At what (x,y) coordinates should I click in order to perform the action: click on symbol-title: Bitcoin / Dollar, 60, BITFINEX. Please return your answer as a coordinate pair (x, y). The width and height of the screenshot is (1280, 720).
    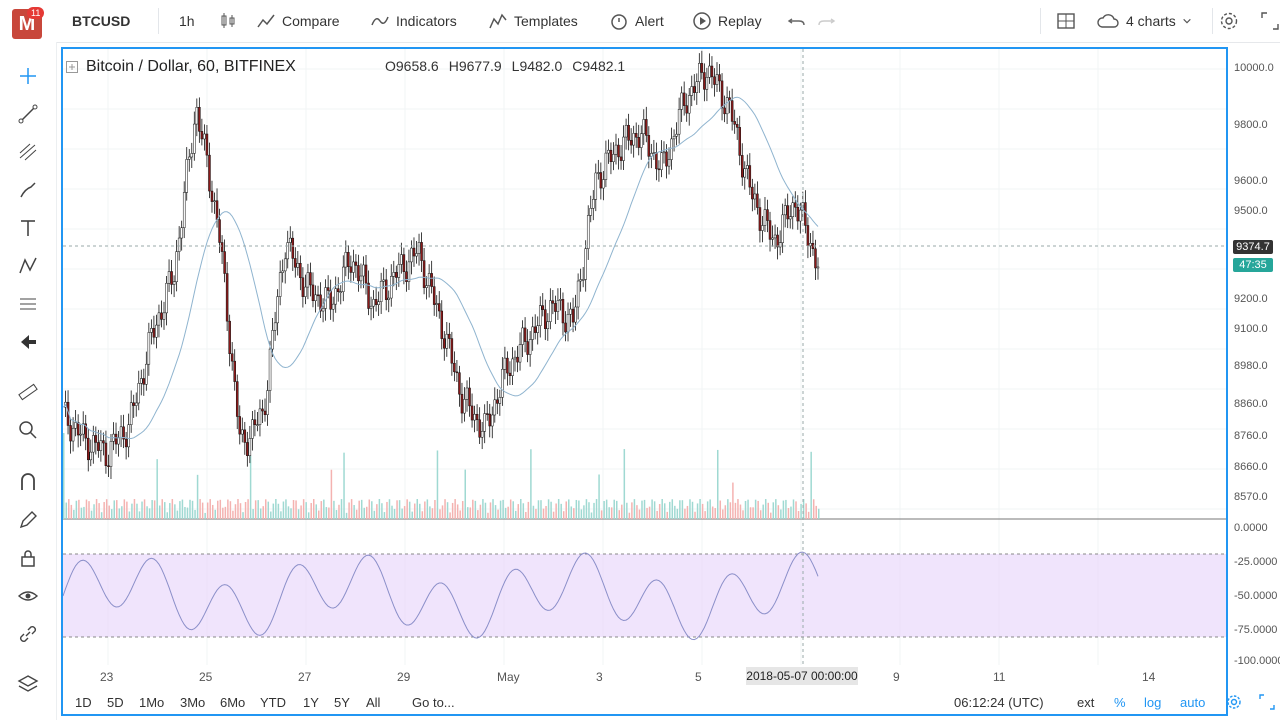
    Looking at the image, I should click on (191, 66).